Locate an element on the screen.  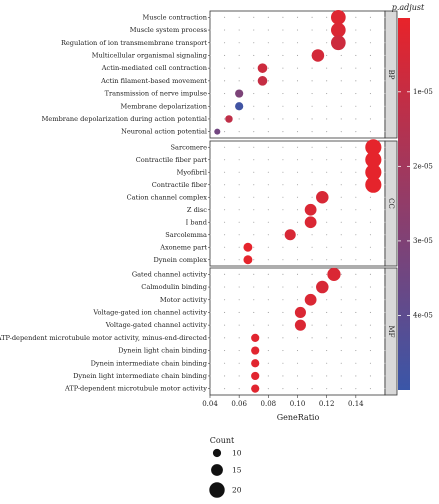
x-tick-label: 0.04 is located at coordinates (210, 404).